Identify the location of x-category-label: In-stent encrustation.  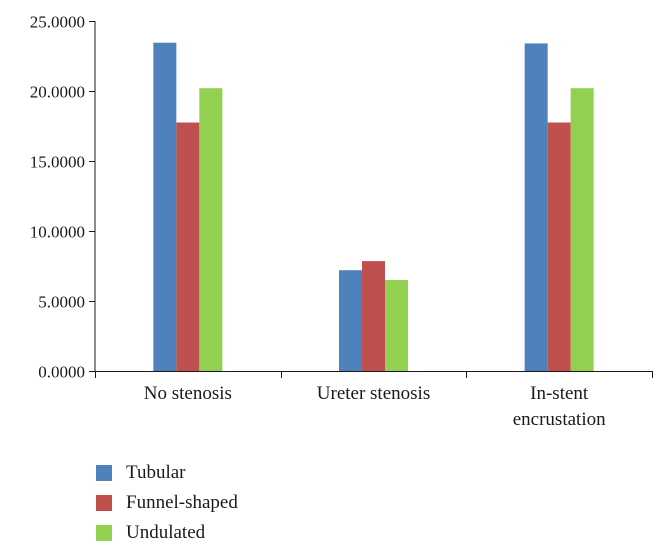
(559, 406).